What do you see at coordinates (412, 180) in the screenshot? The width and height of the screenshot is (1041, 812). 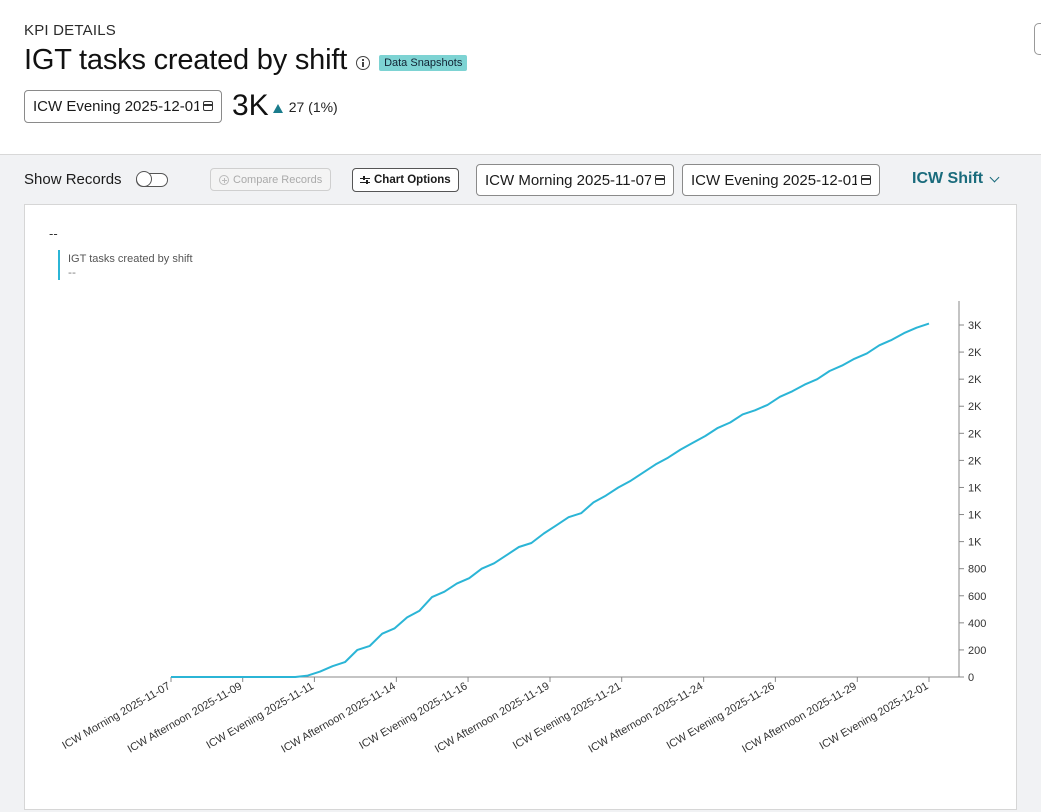 I see `chart-options-label: Chart Options` at bounding box center [412, 180].